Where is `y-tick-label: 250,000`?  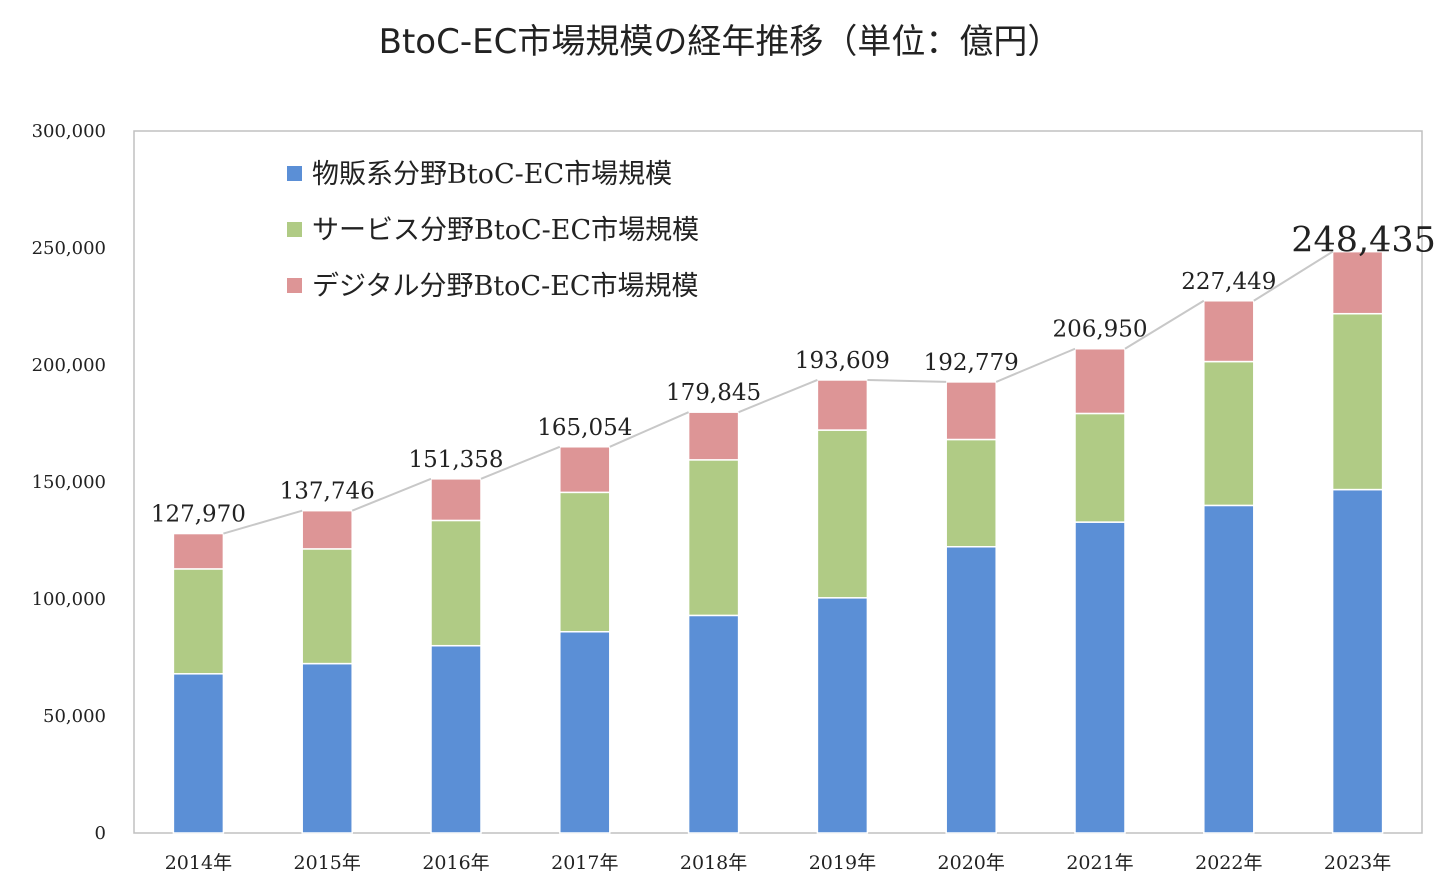
y-tick-label: 250,000 is located at coordinates (69, 248).